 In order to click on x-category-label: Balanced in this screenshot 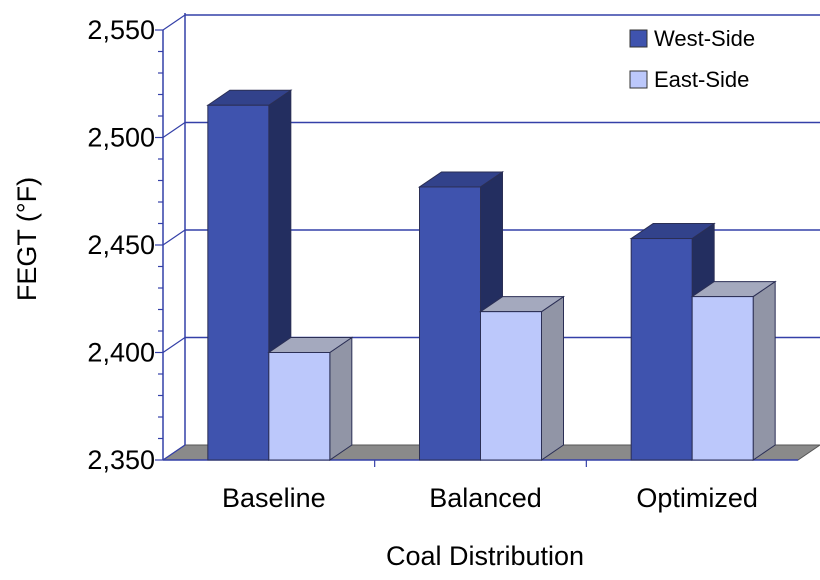, I will do `click(485, 498)`.